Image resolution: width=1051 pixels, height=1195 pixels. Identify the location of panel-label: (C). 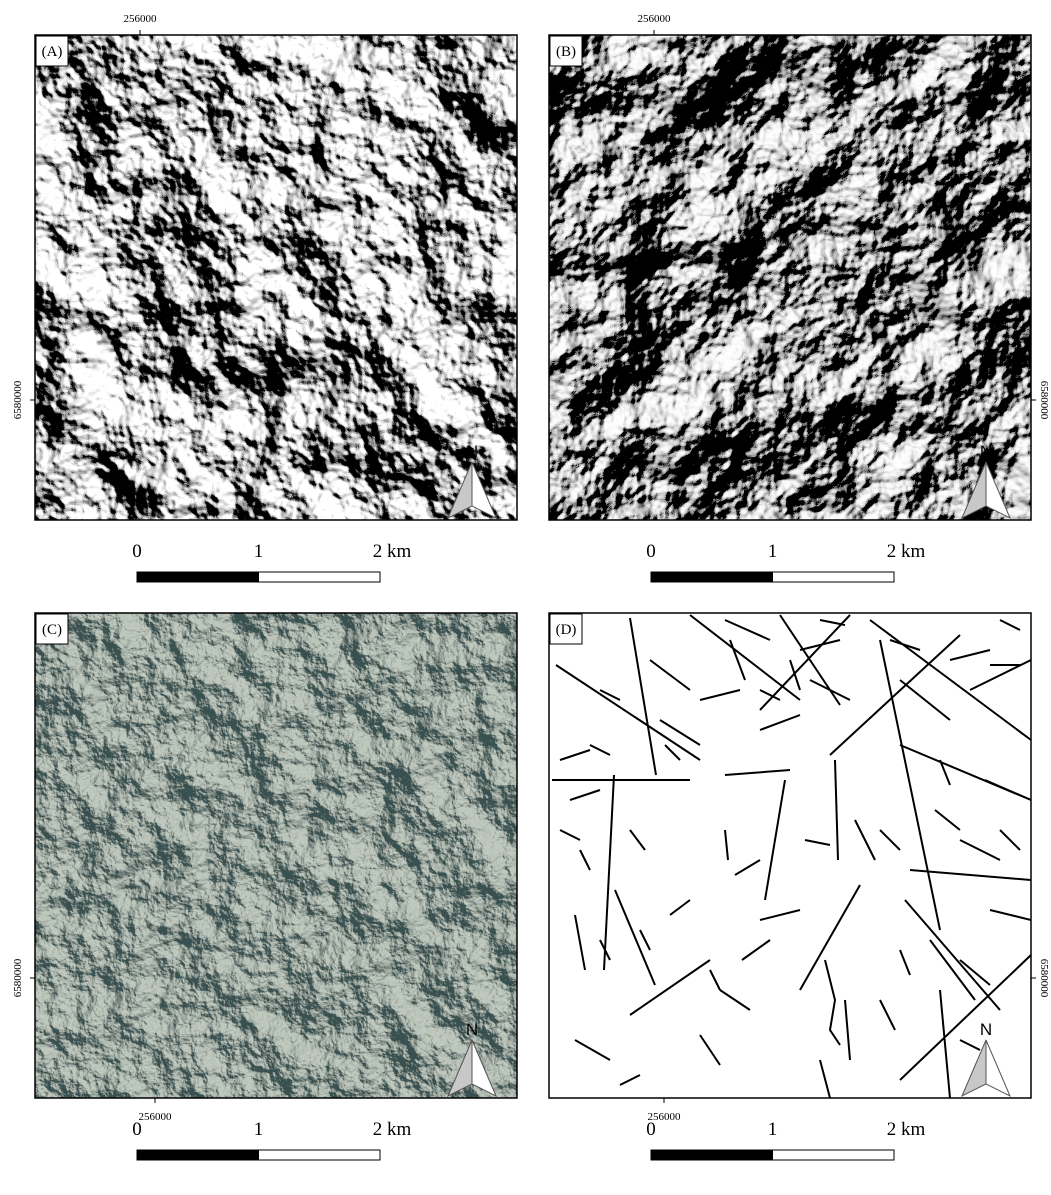
(52, 630).